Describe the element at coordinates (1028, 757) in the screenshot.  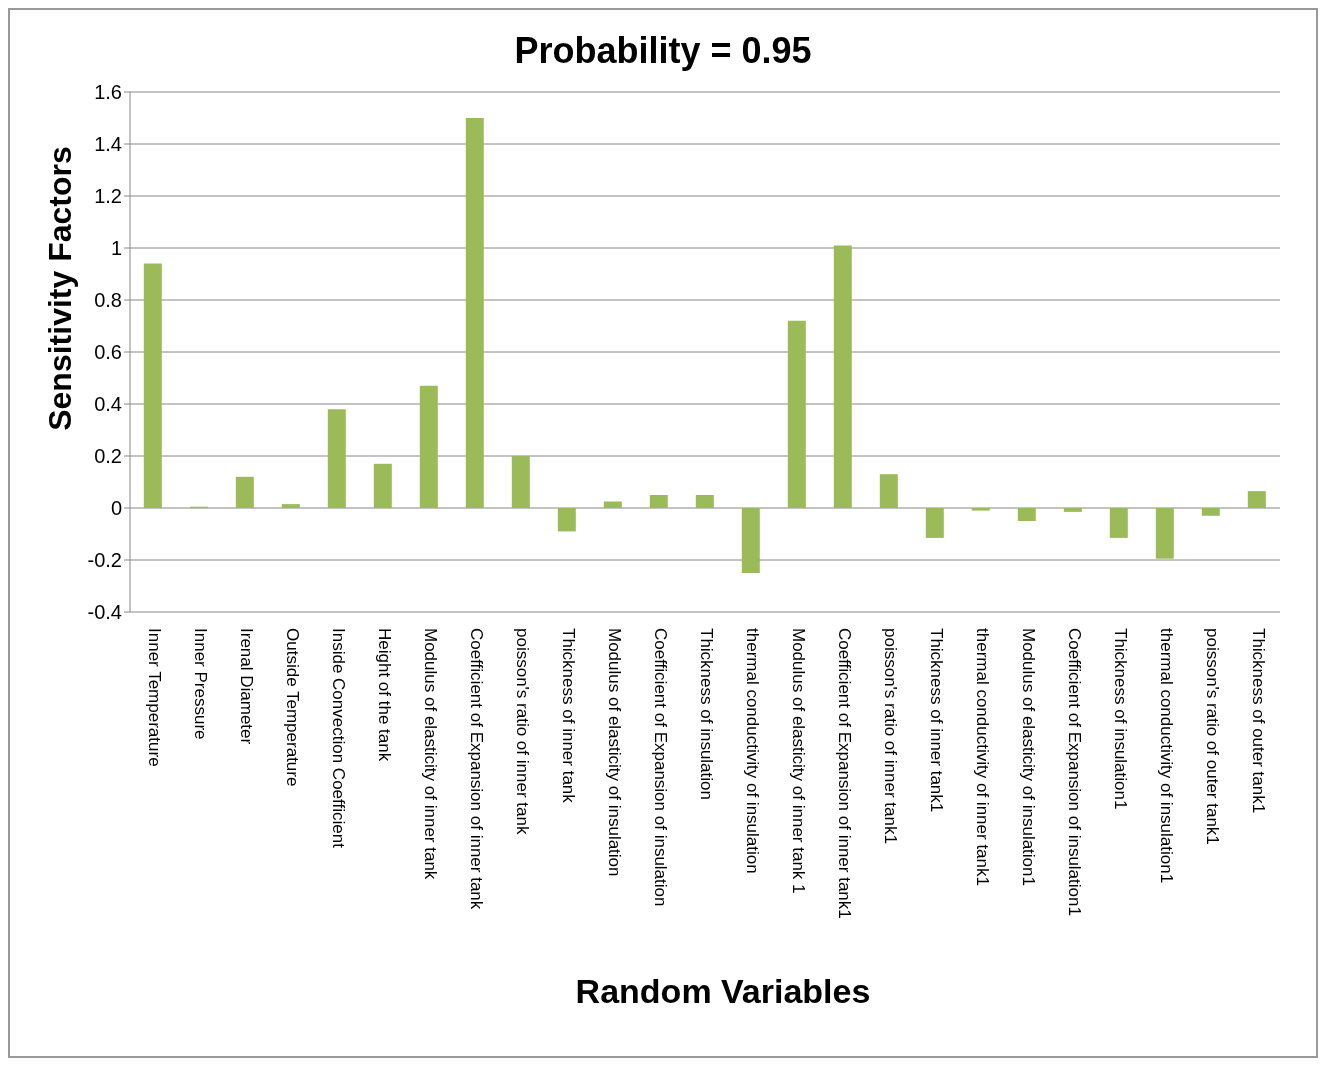
I see `x-tick-label: Modulus of elasticity of insulation1` at that location.